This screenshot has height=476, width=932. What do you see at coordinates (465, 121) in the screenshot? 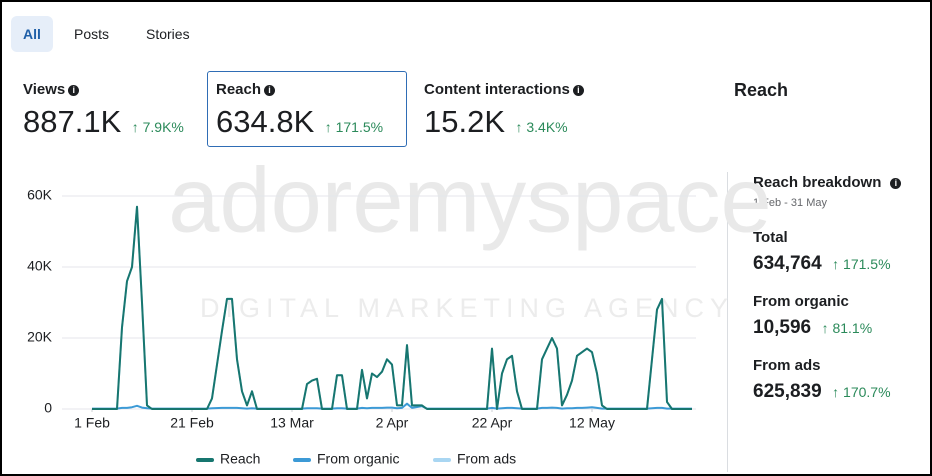
I see `metric-value: 15.2K` at bounding box center [465, 121].